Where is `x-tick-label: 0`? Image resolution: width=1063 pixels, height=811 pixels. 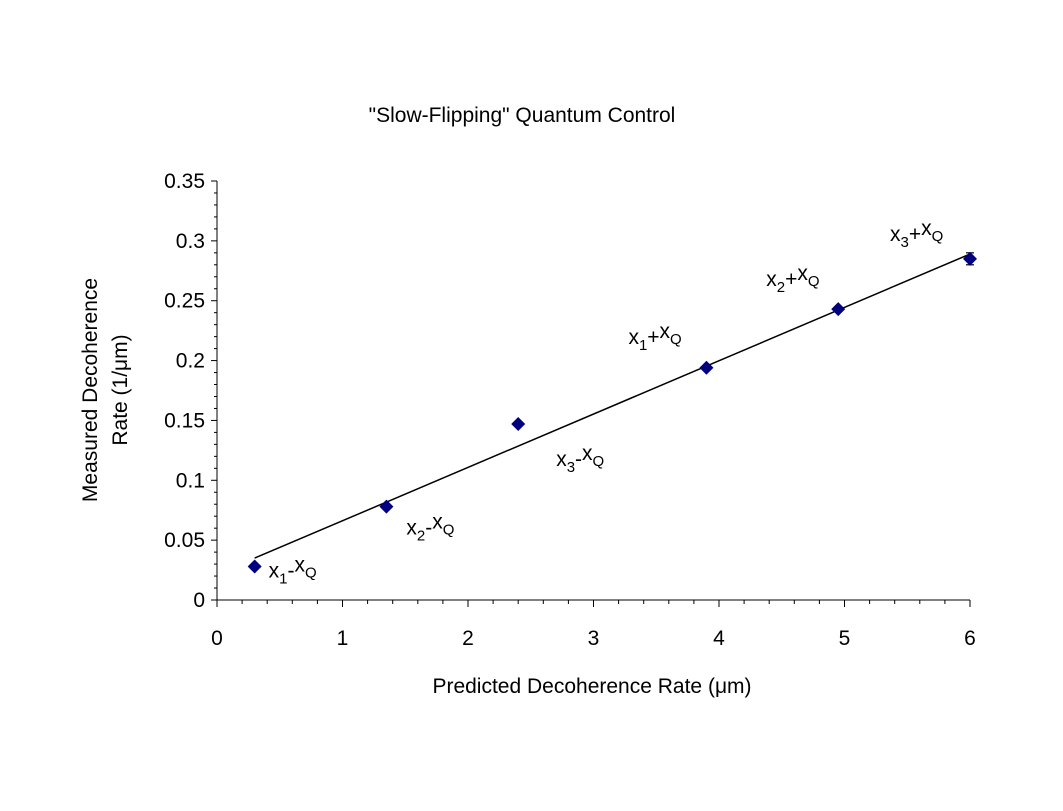 x-tick-label: 0 is located at coordinates (217, 638).